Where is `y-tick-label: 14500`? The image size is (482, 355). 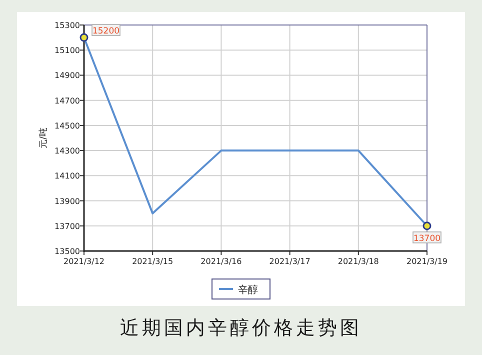 y-tick-label: 14500 is located at coordinates (67, 125).